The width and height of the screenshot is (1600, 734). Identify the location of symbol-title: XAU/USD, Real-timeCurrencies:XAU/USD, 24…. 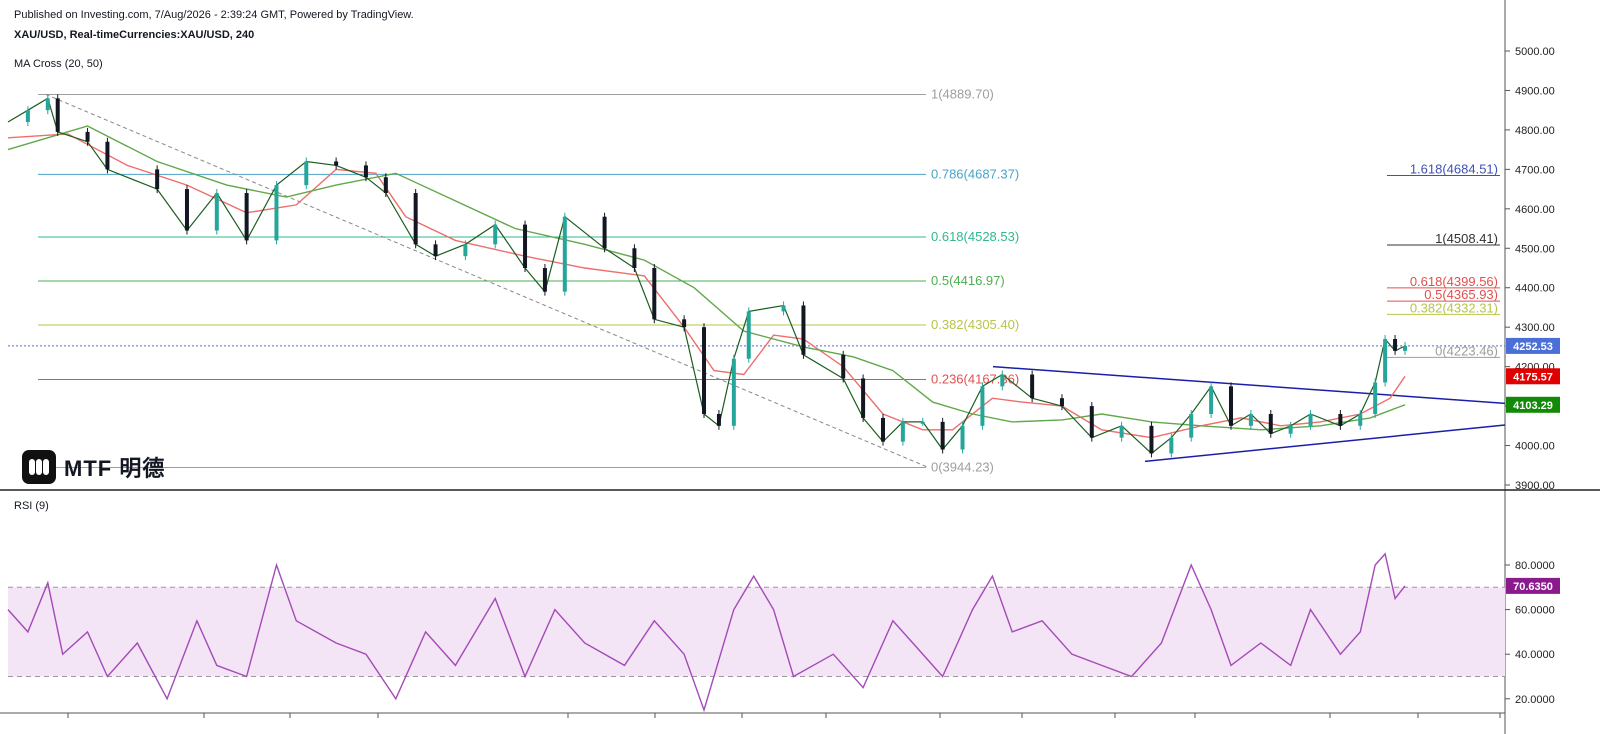
(134, 35).